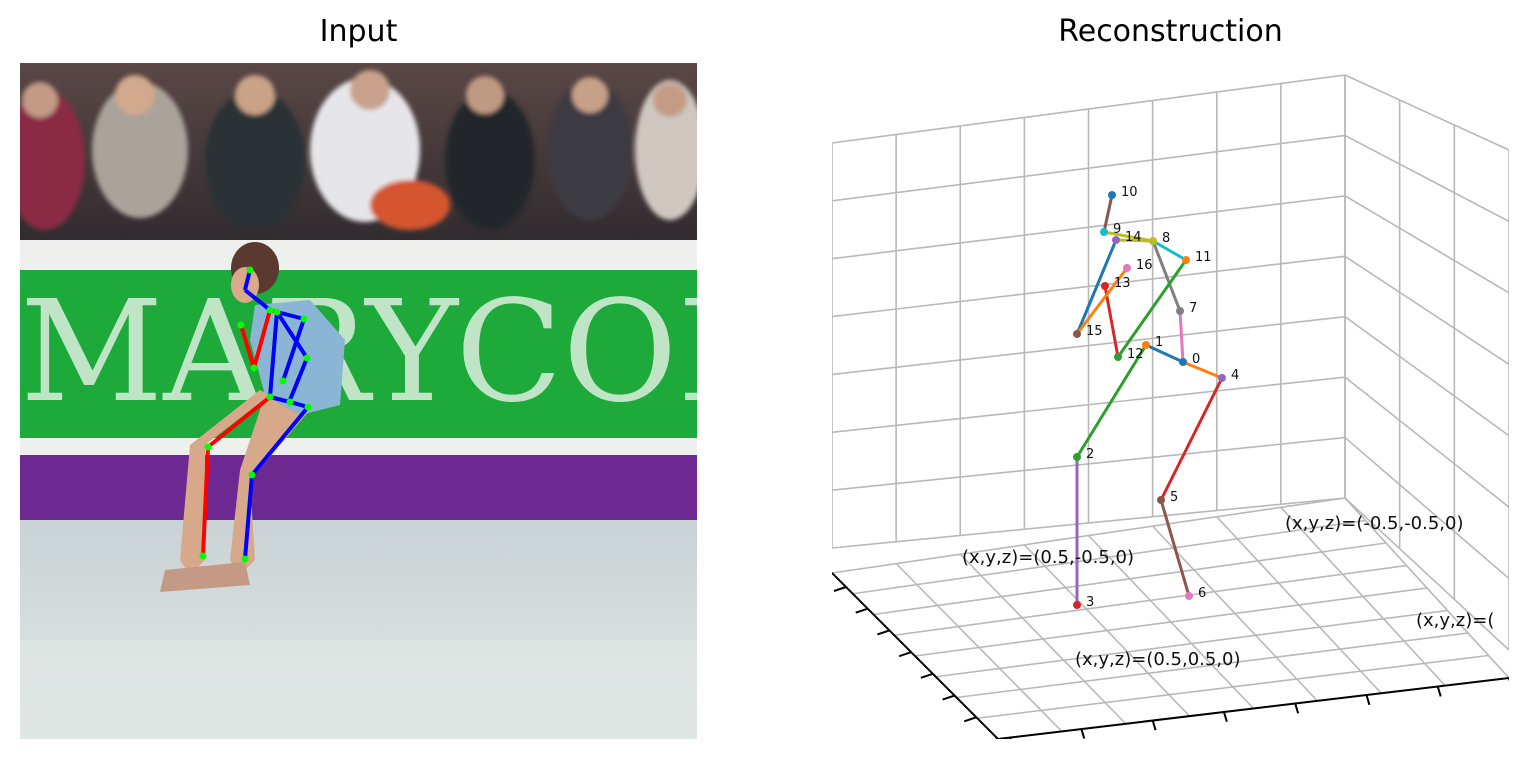  Describe the element at coordinates (1170, 31) in the screenshot. I see `reconstruction-panel-title: Reconstruction` at that location.